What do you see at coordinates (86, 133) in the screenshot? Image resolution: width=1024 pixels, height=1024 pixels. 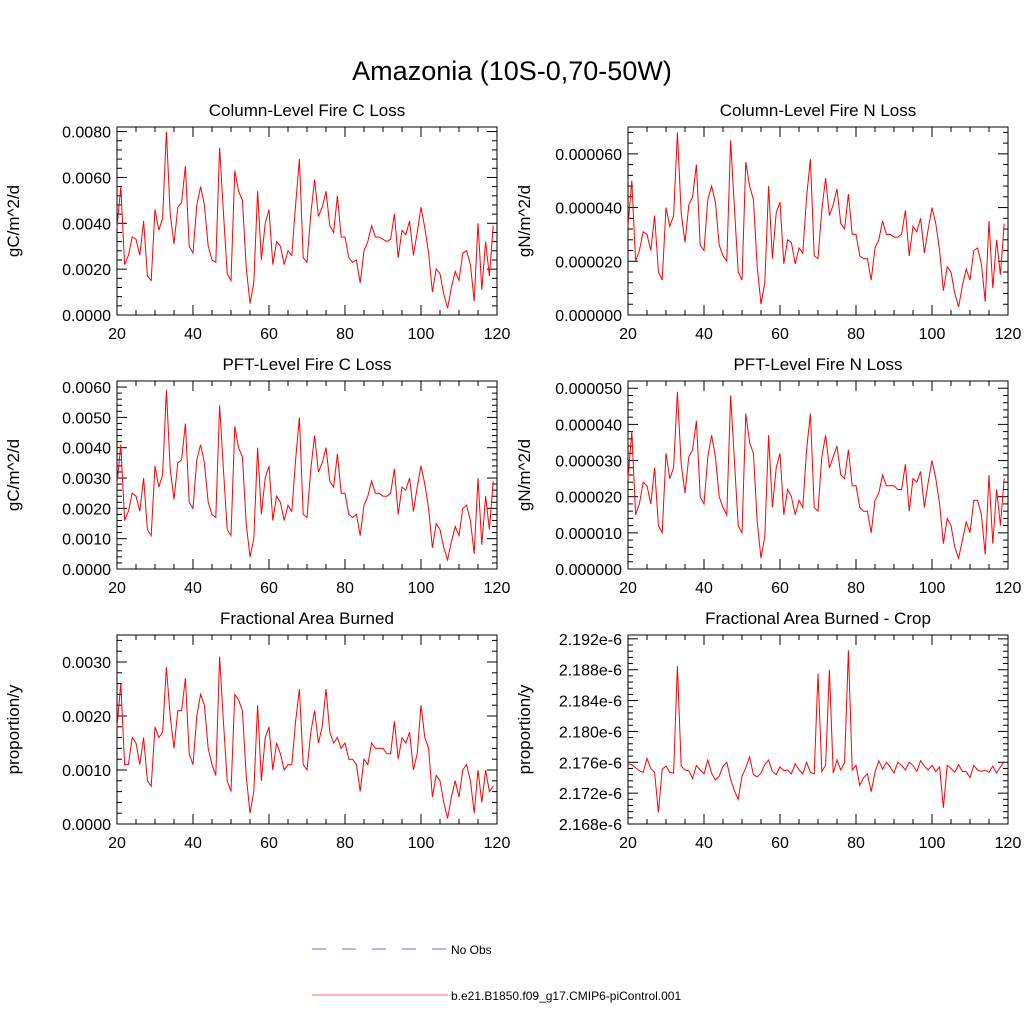 I see `y-tick-label: 0.0080` at bounding box center [86, 133].